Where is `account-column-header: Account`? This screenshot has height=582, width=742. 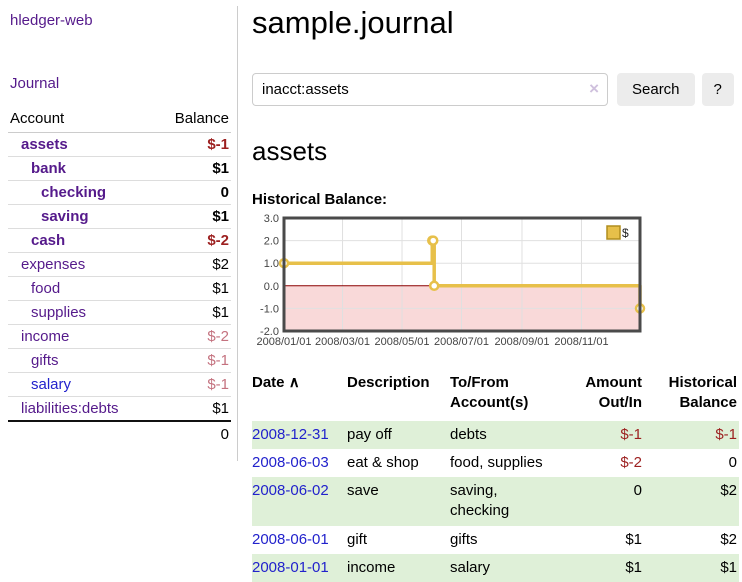
account-column-header: Account is located at coordinates (81, 120).